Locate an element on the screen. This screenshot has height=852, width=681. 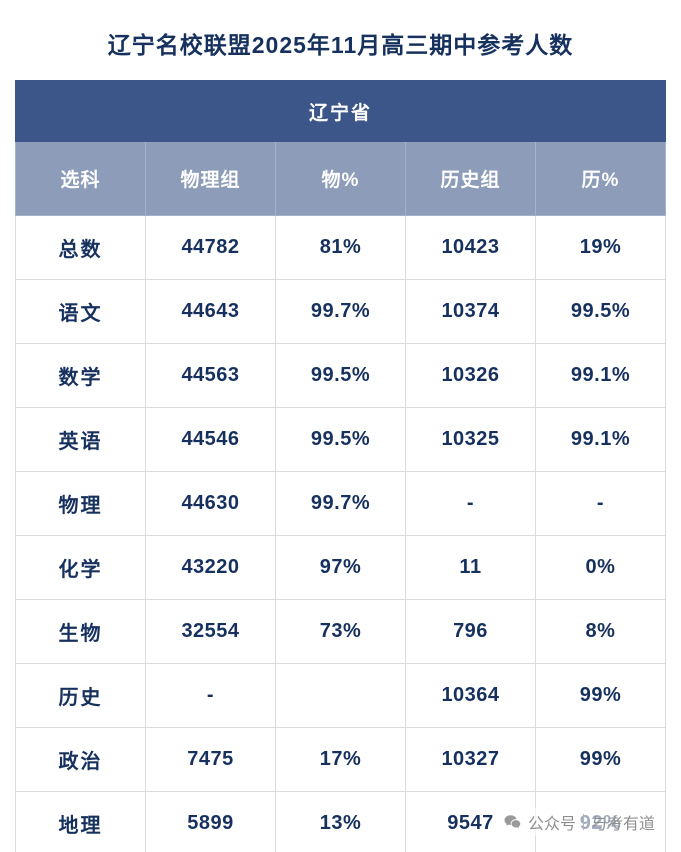
row-label-cell: 总数 is located at coordinates (80, 247).